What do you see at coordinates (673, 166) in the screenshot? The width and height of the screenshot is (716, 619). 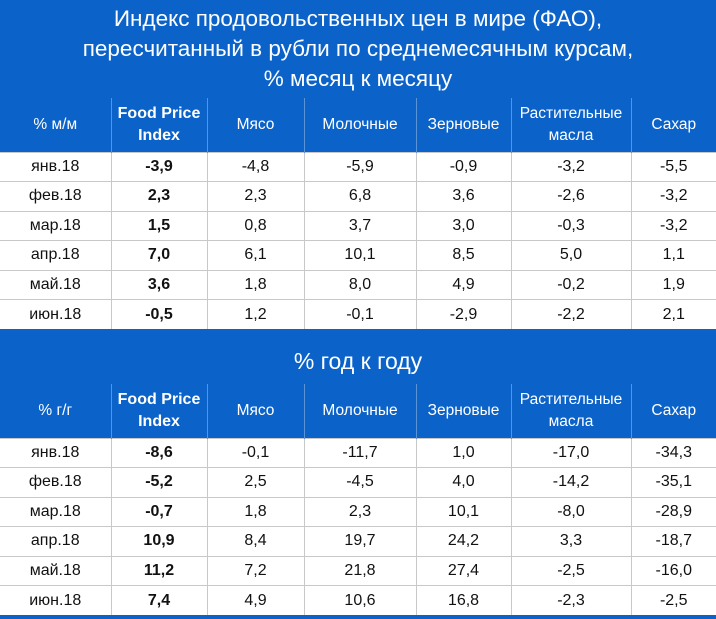 I see `table-cell: -5,5` at bounding box center [673, 166].